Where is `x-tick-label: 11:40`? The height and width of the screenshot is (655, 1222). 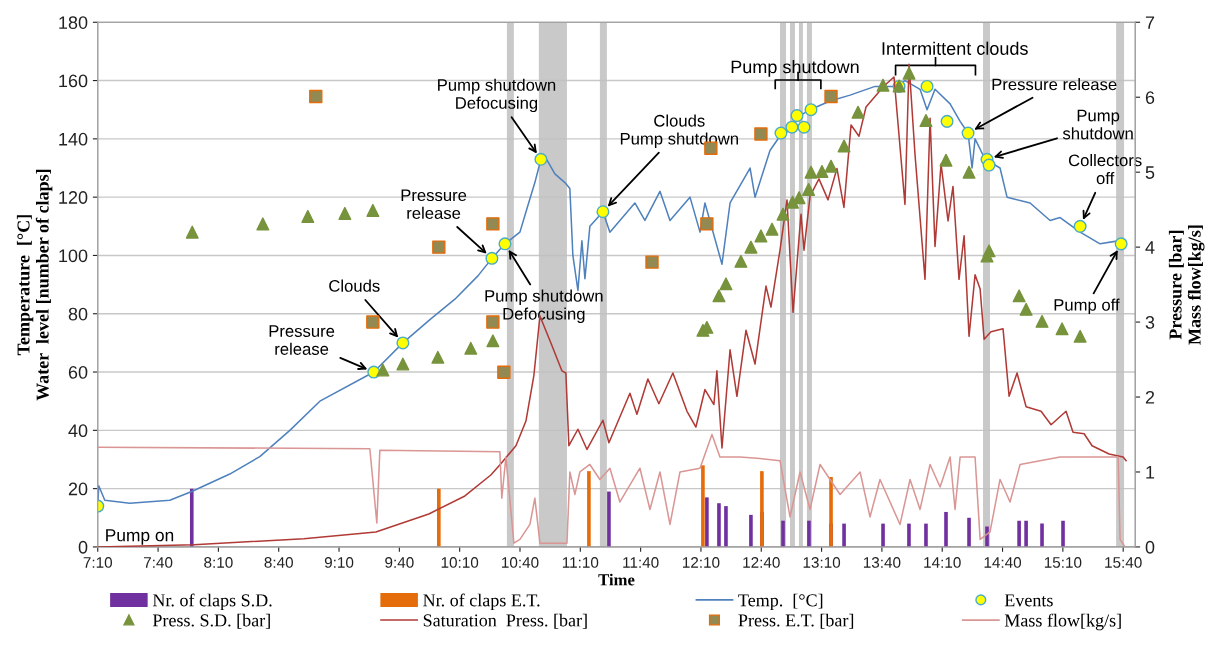 x-tick-label: 11:40 is located at coordinates (641, 562).